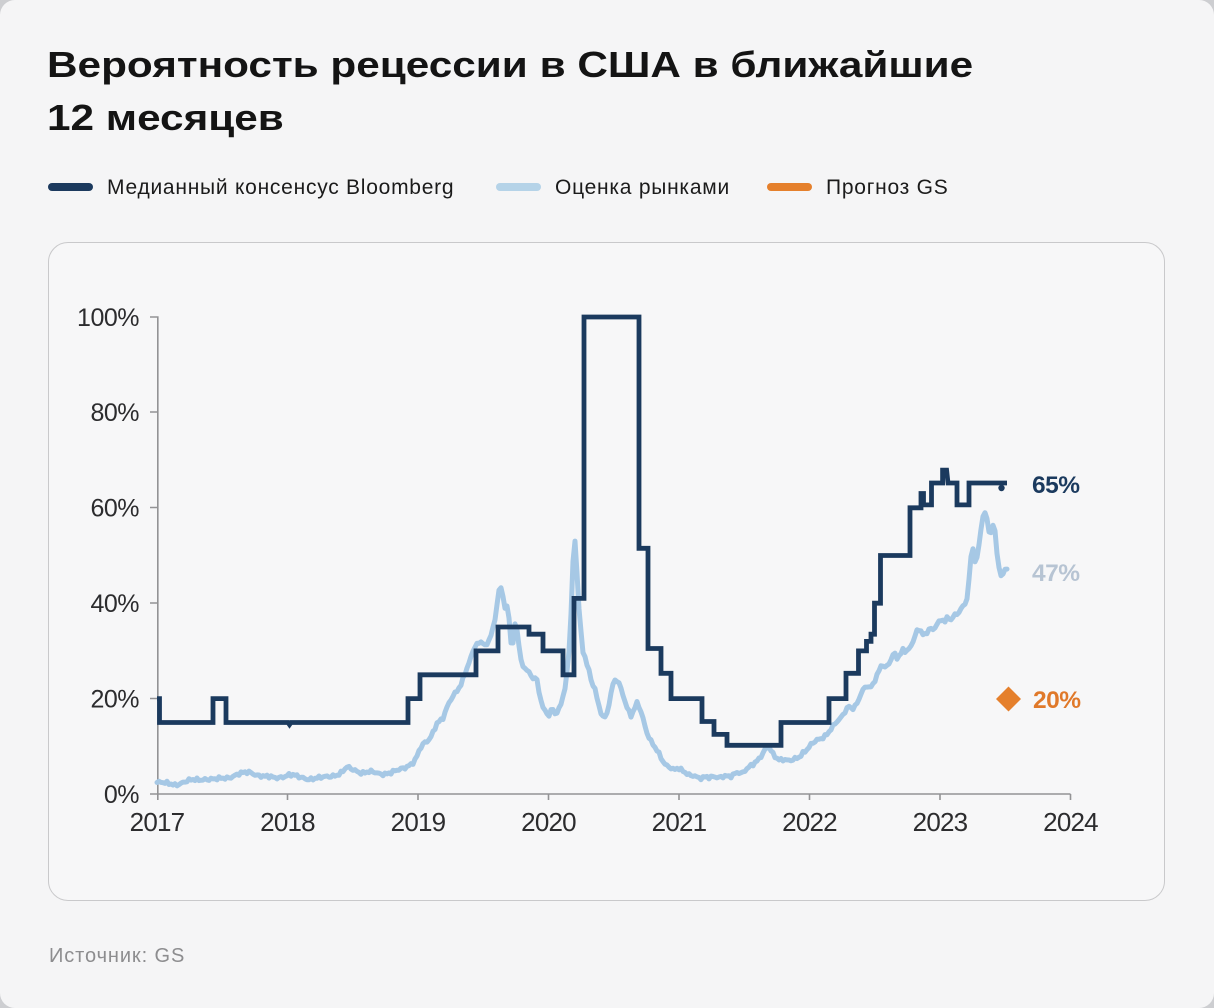 The image size is (1214, 1008). Describe the element at coordinates (940, 822) in the screenshot. I see `svg-text: 2023` at that location.